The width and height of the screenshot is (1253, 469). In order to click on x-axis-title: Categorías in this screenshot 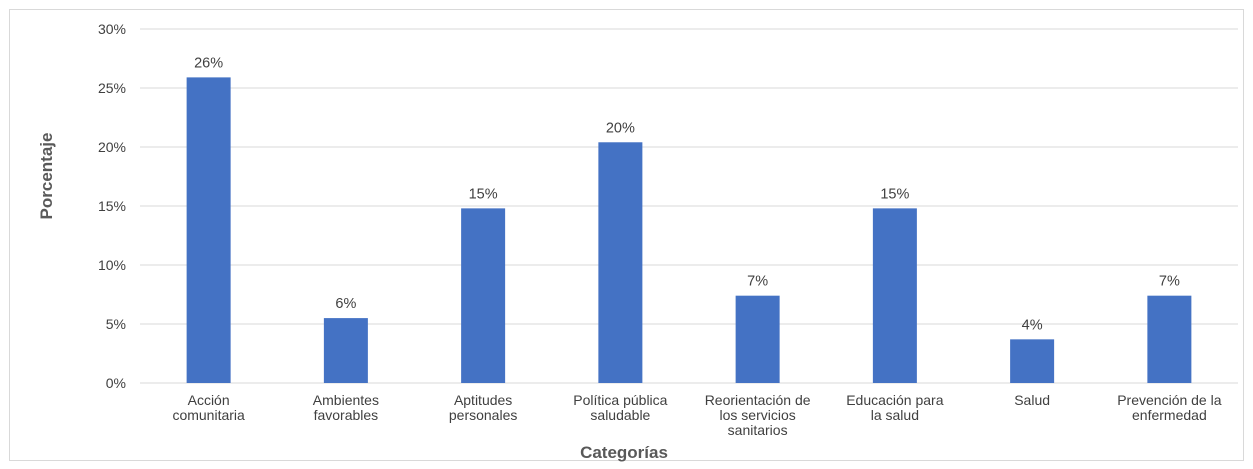, I will do `click(624, 452)`.